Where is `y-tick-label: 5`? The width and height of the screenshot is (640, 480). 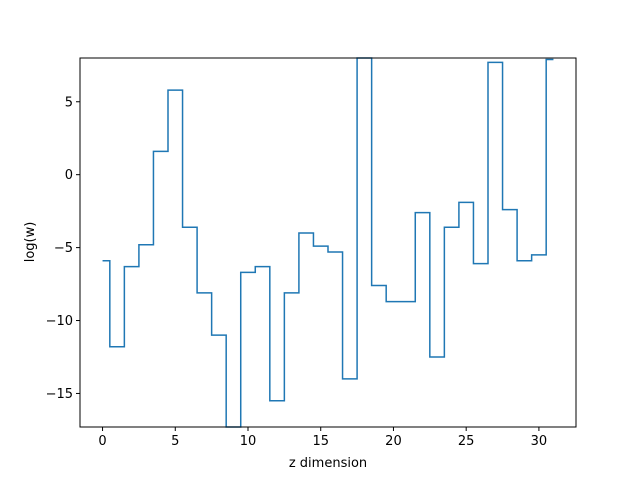
y-tick-label: 5 is located at coordinates (69, 102).